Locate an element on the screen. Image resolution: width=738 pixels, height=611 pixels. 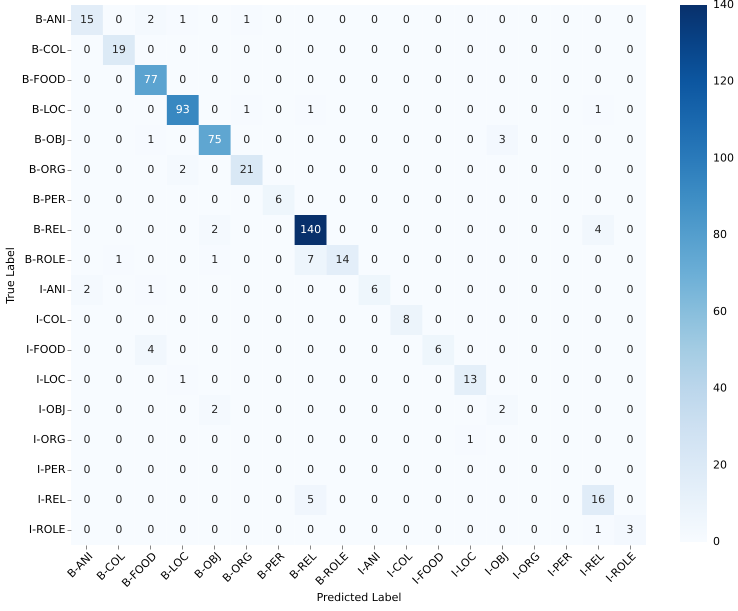
y-tick-label: I-ORG is located at coordinates (49, 439).